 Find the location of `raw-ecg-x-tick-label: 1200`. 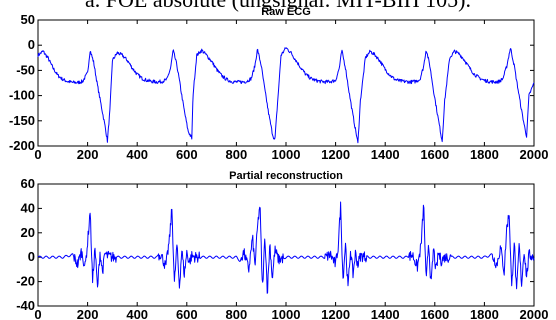

raw-ecg-x-tick-label: 1200 is located at coordinates (335, 154).